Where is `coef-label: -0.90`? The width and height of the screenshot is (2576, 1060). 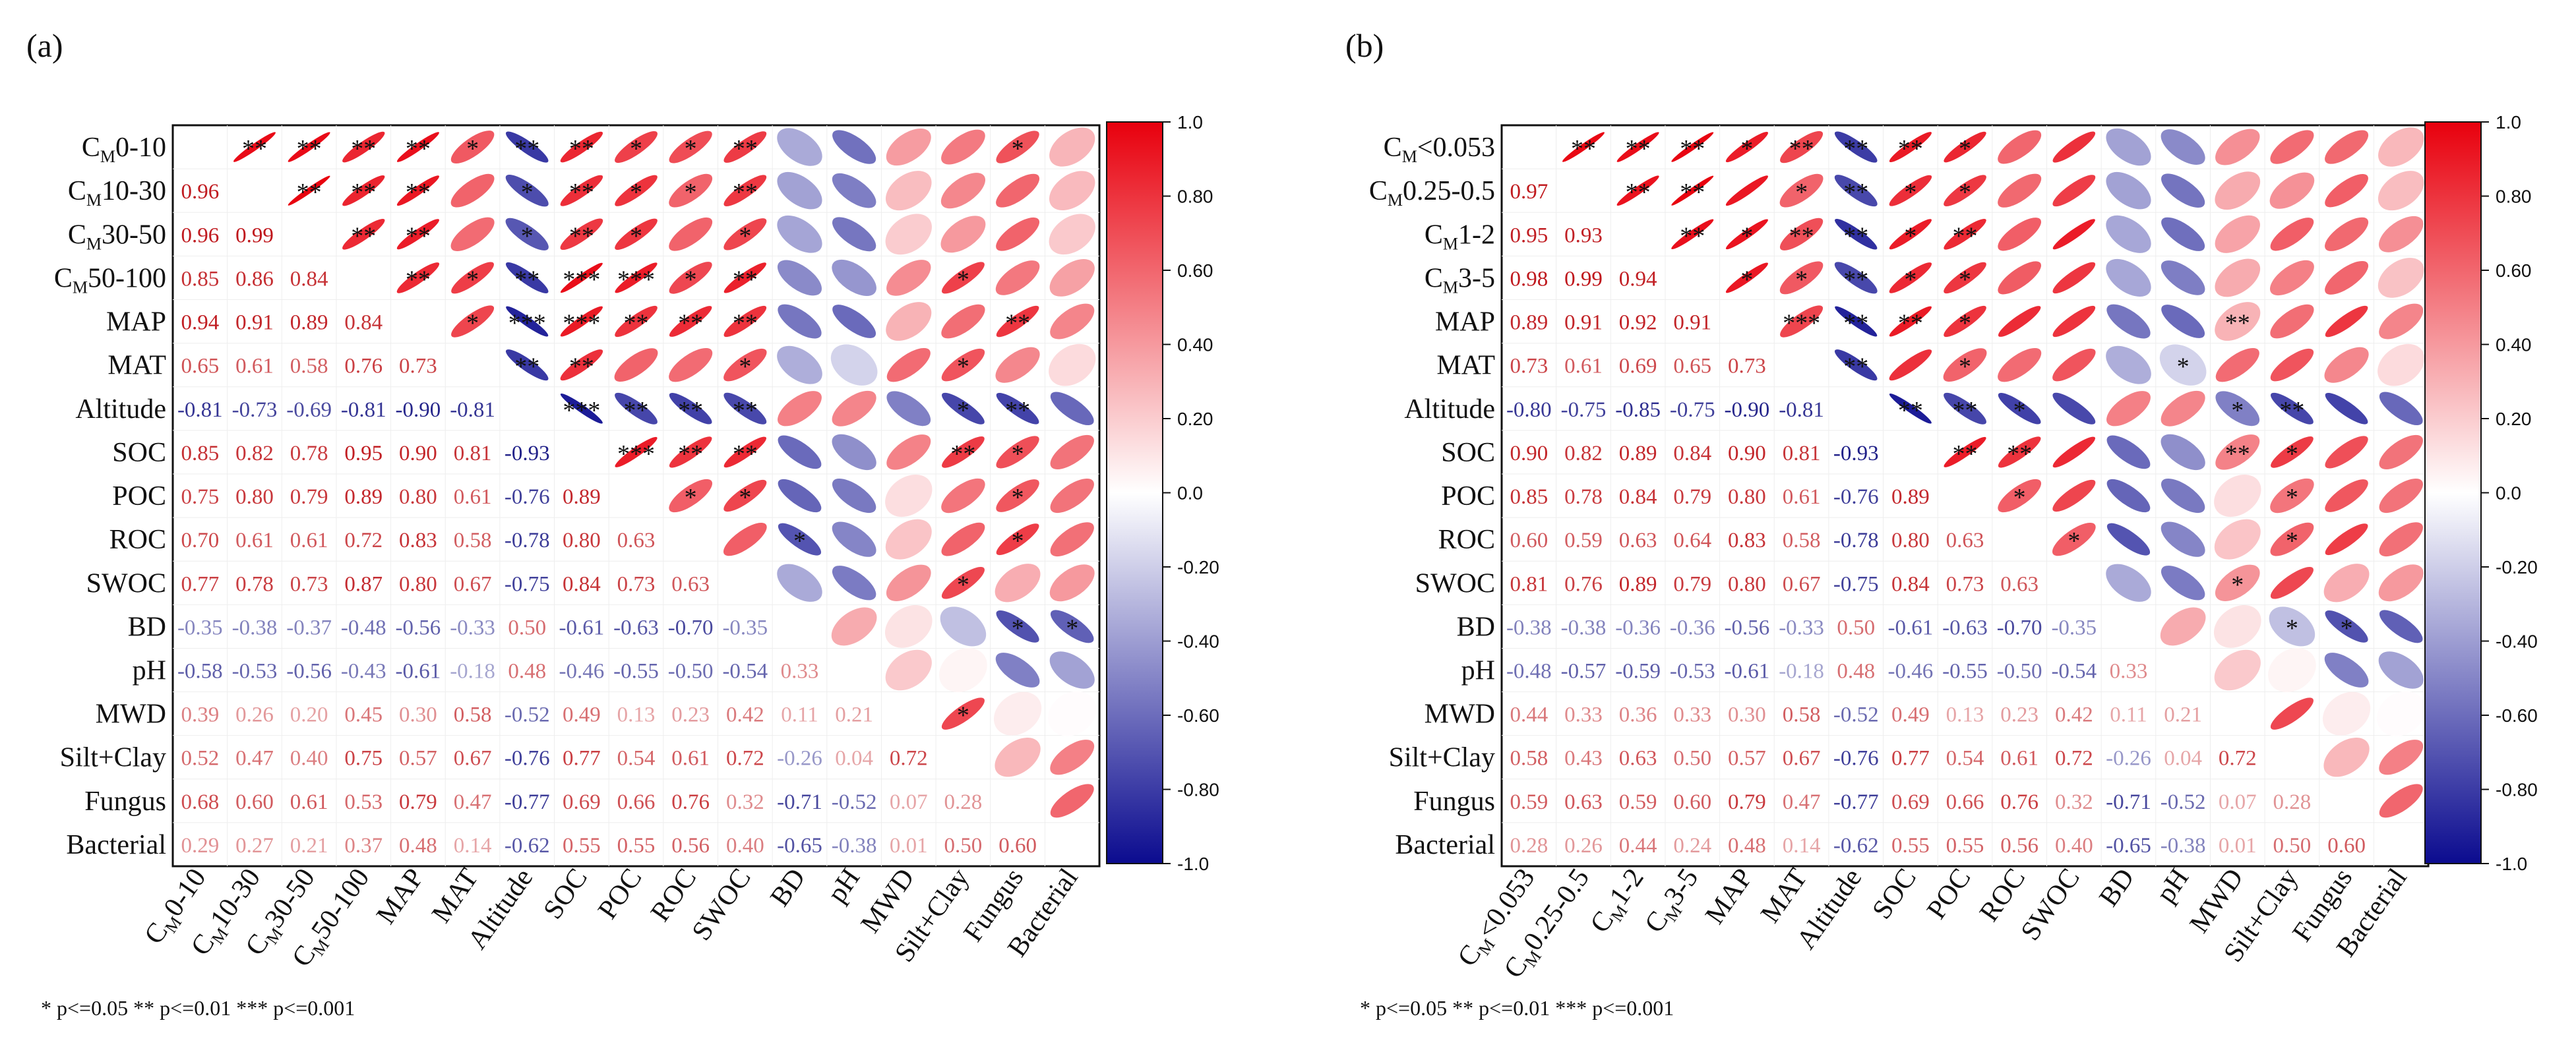
coef-label: -0.90 is located at coordinates (1747, 410).